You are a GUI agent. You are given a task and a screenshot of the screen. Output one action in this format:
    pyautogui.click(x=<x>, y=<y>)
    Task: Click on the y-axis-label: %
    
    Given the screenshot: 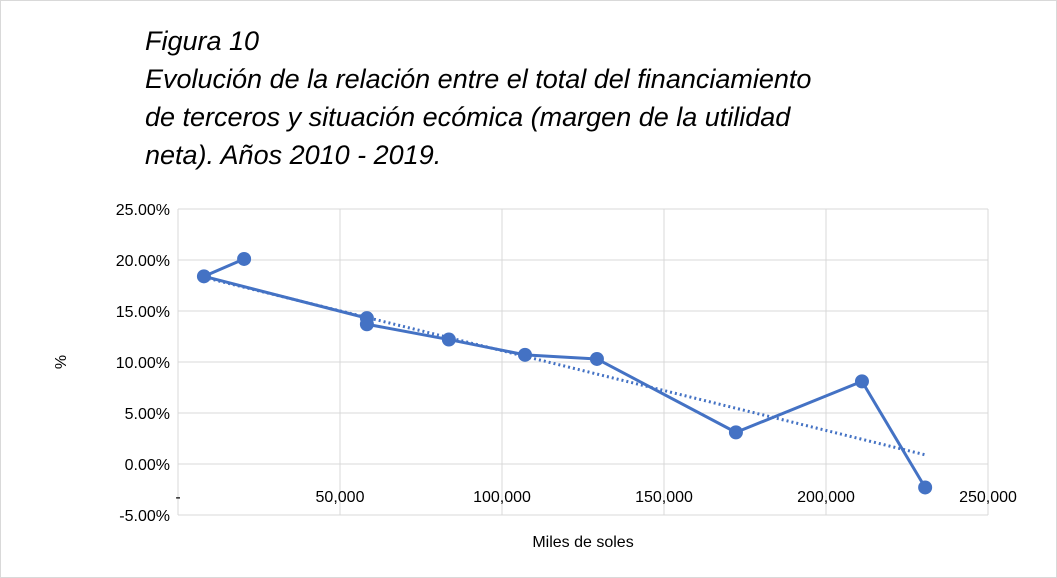 What is the action you would take?
    pyautogui.click(x=61, y=362)
    